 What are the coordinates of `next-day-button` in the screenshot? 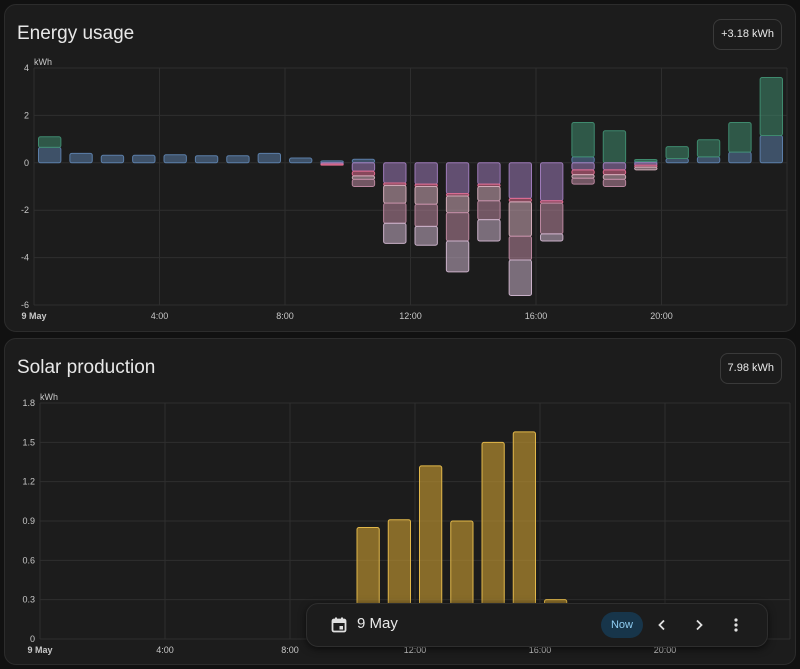 It's located at (699, 625).